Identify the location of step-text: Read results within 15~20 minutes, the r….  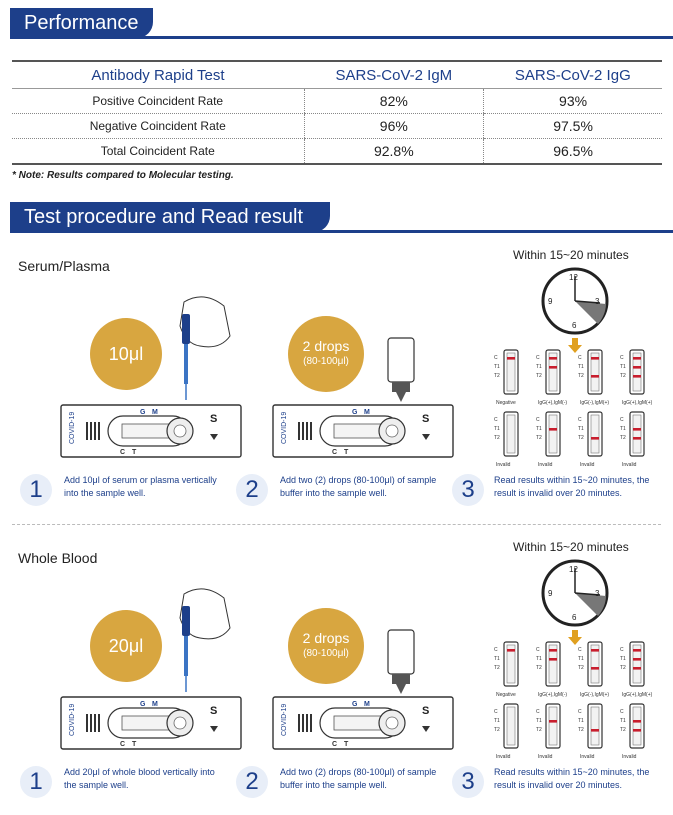
(572, 486).